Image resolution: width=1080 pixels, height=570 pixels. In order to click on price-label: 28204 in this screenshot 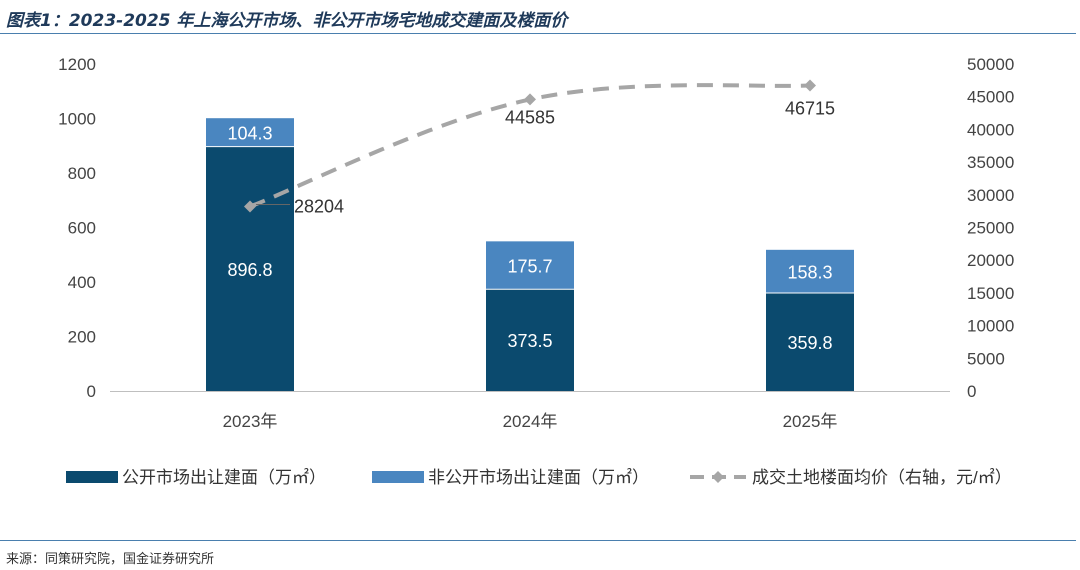, I will do `click(319, 207)`.